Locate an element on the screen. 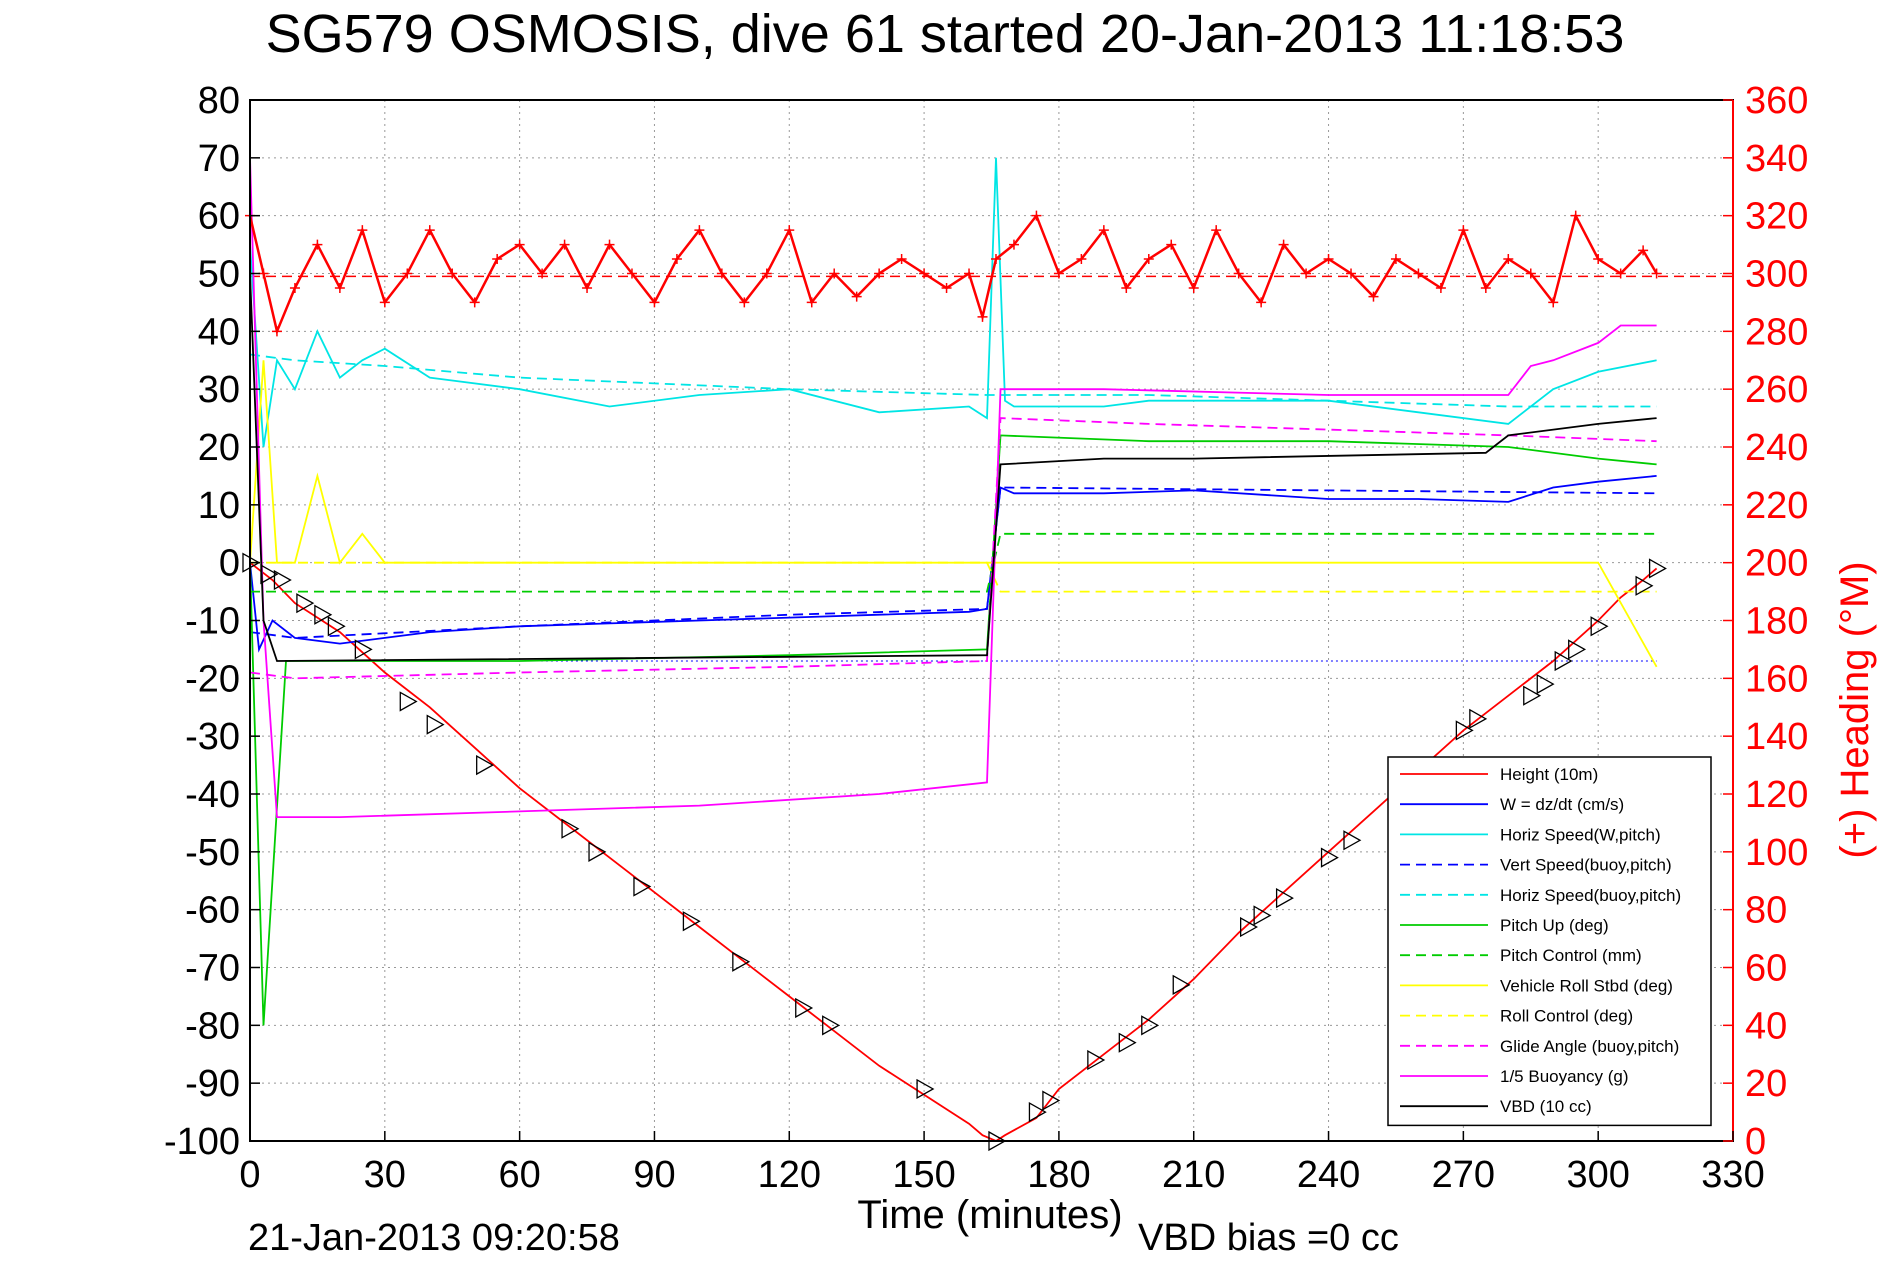 The image size is (1891, 1262). legend-entry: Glide Angle (buoy,pitch) is located at coordinates (1589, 1046).